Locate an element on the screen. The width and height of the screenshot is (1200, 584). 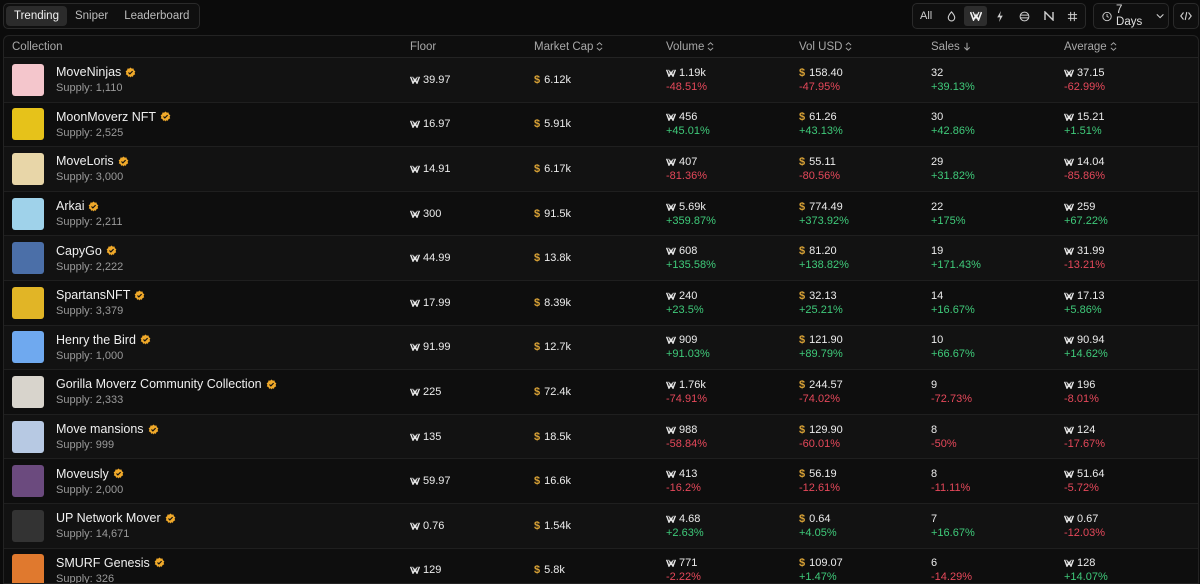
floor-value: 225 is located at coordinates (432, 391).